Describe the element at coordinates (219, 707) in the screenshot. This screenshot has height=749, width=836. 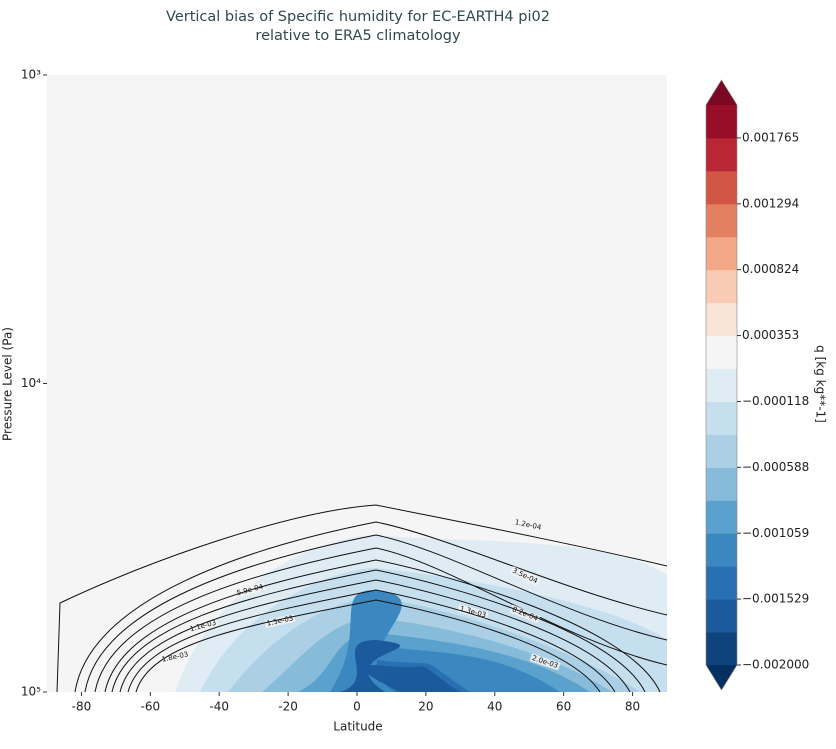
I see `x-tick-label: -40` at that location.